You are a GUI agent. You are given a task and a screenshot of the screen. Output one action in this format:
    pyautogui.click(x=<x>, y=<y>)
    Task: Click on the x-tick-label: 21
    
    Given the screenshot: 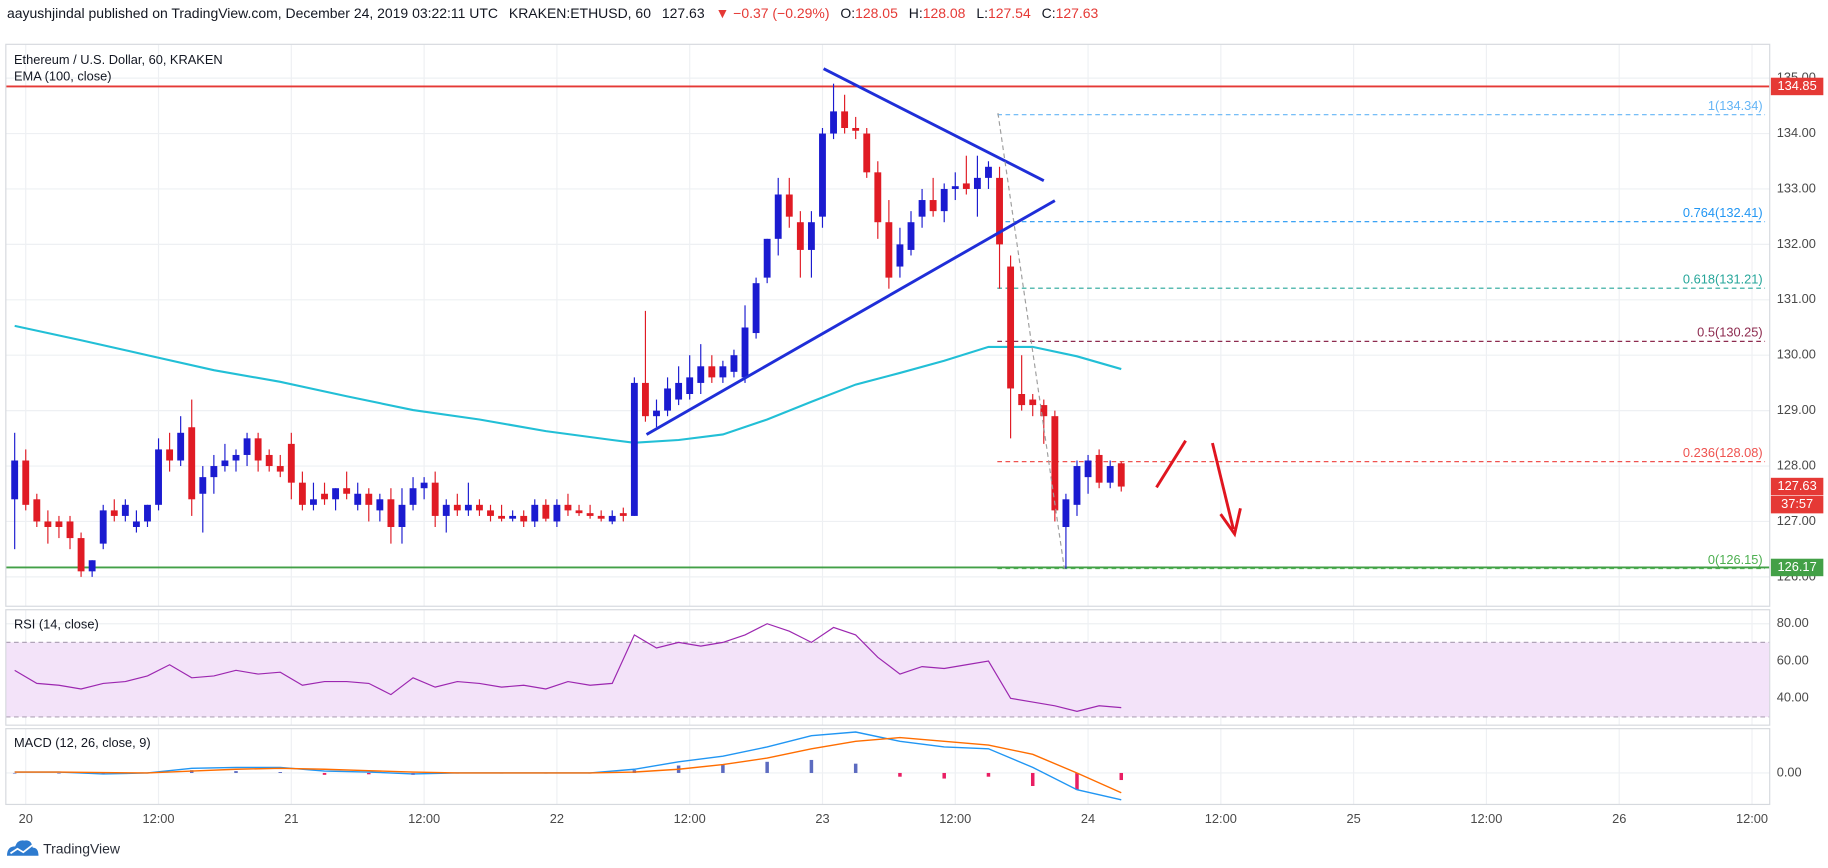 What is the action you would take?
    pyautogui.click(x=291, y=818)
    